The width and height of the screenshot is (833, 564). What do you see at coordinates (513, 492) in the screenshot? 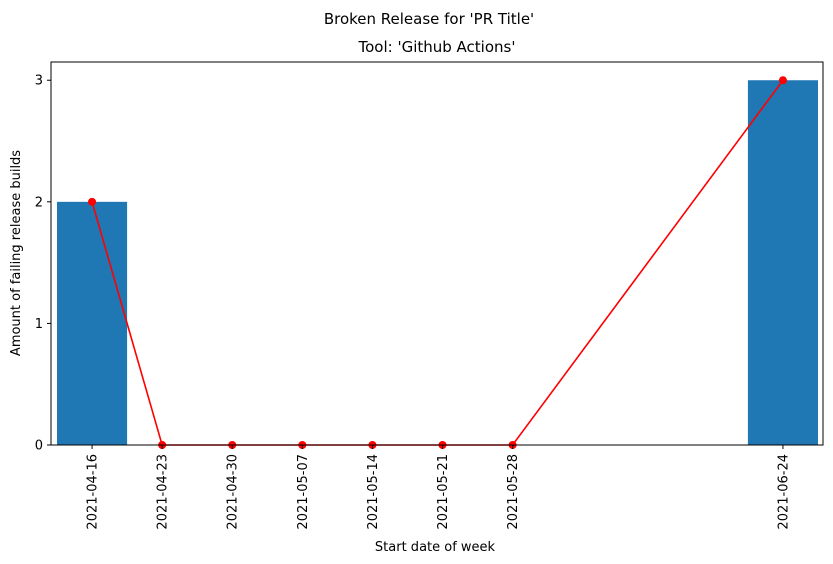
I see `x-tick-label: 2021-05-28` at bounding box center [513, 492].